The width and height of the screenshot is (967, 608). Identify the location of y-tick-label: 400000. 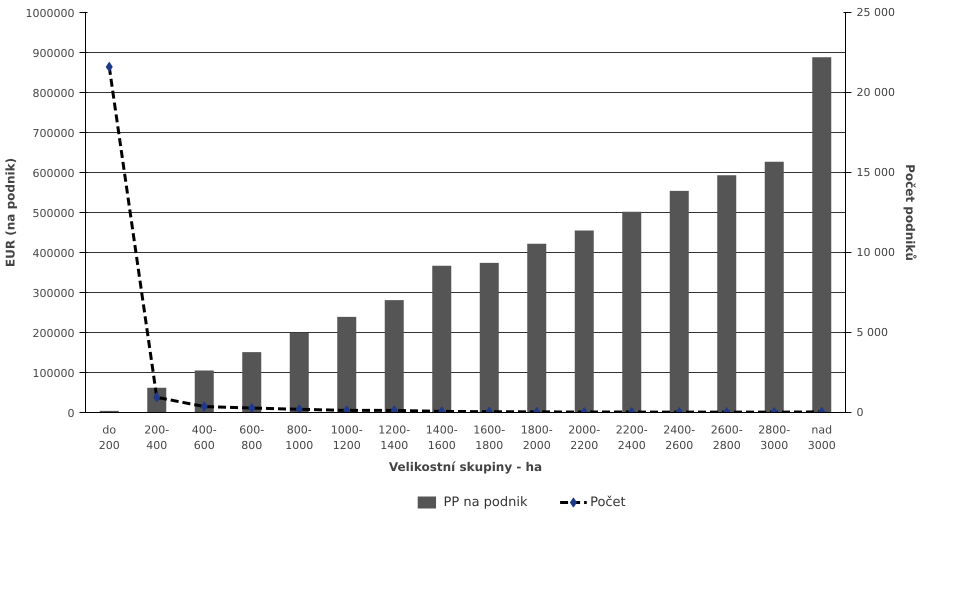
(53, 253).